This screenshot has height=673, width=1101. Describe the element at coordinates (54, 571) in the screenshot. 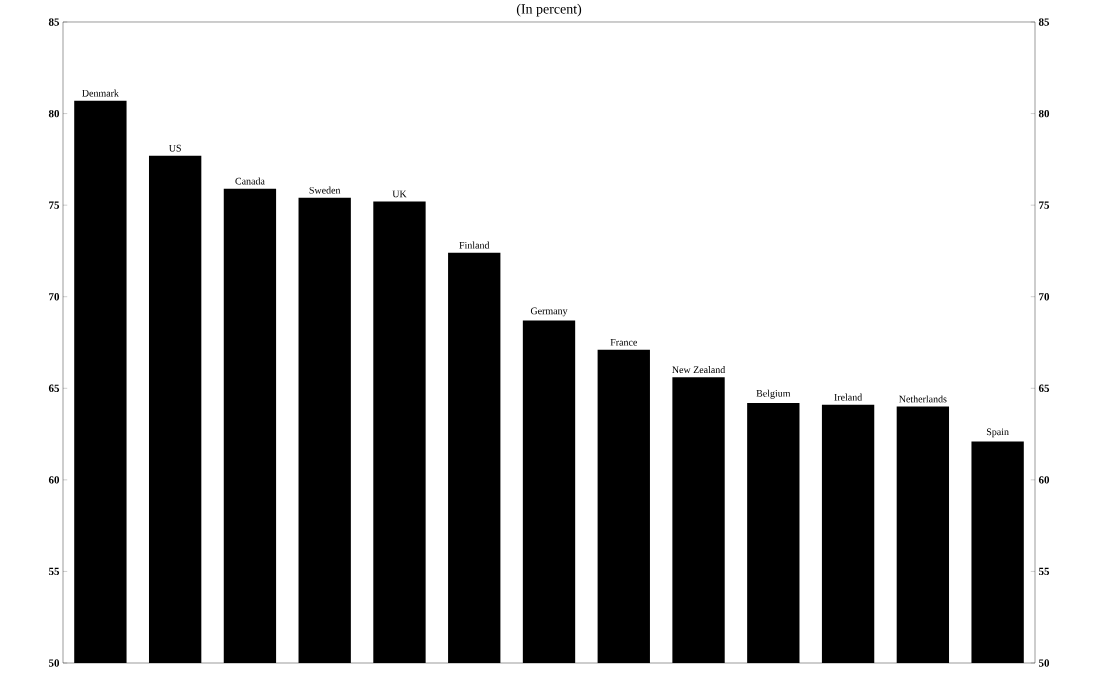

I see `y-tick-label: 55` at that location.